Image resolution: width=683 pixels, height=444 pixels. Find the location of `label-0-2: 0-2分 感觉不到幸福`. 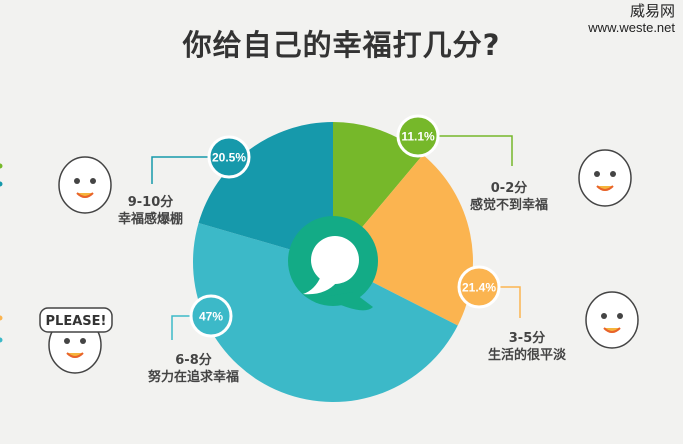

label-0-2: 0-2分 感觉不到幸福 is located at coordinates (509, 197).